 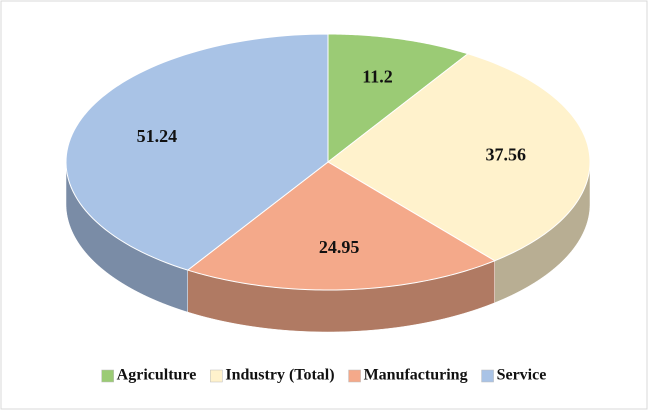 I want to click on legend-label: Industry (Total), so click(x=279, y=375).